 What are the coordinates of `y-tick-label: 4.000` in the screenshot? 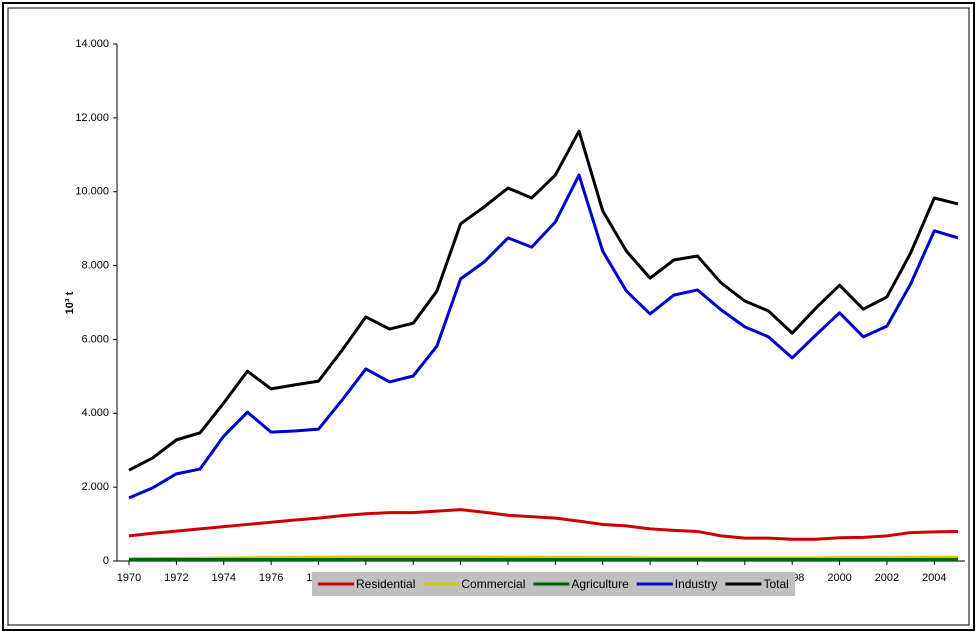 It's located at (95, 413).